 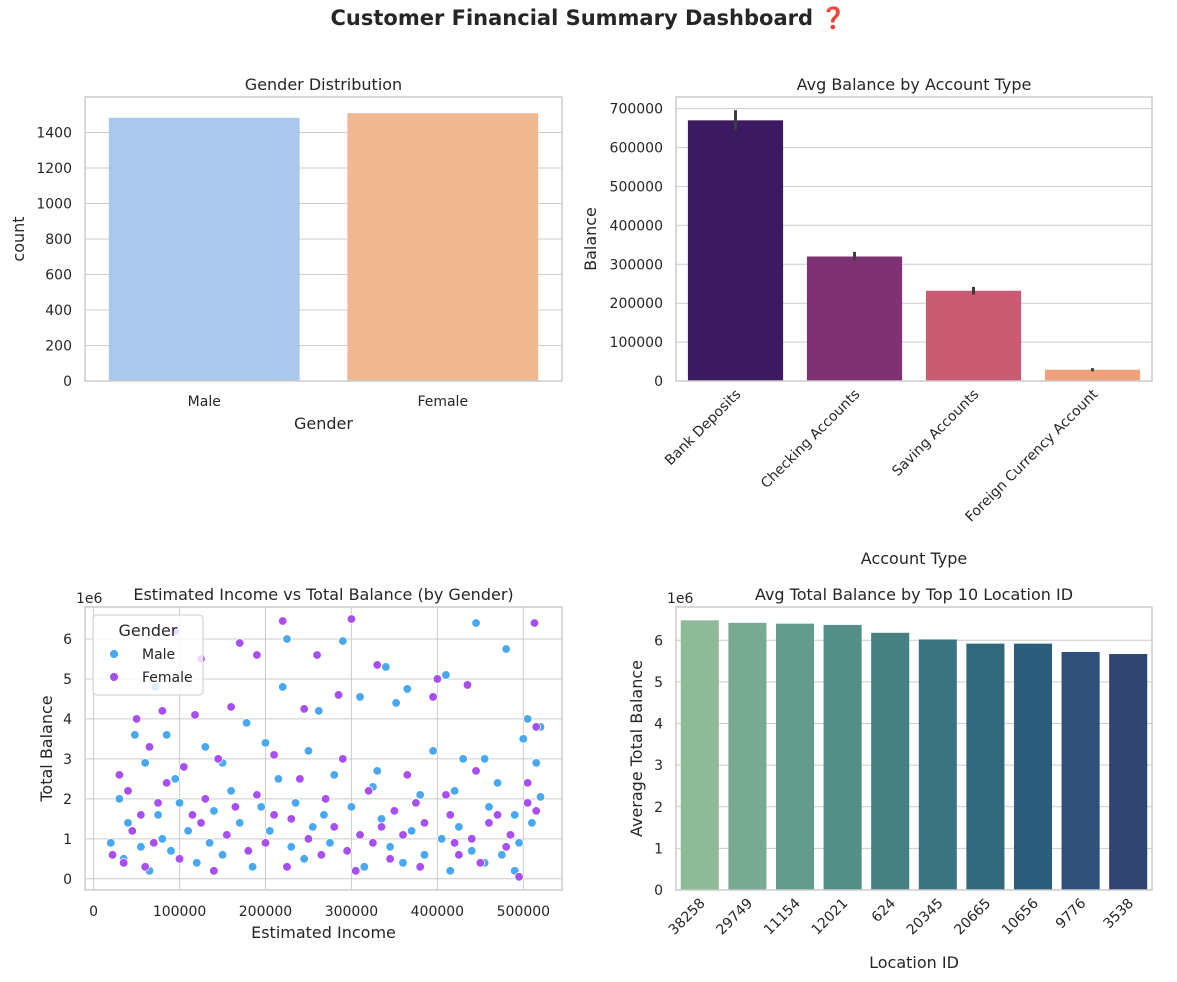 I want to click on x-axis-label: Location ID, so click(x=914, y=962).